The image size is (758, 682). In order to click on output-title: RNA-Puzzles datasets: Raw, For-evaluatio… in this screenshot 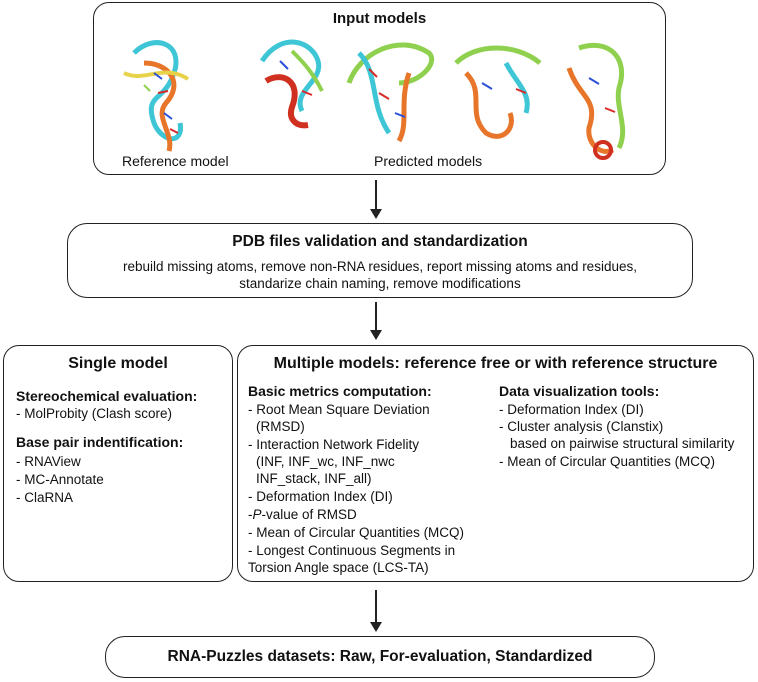, I will do `click(380, 656)`.